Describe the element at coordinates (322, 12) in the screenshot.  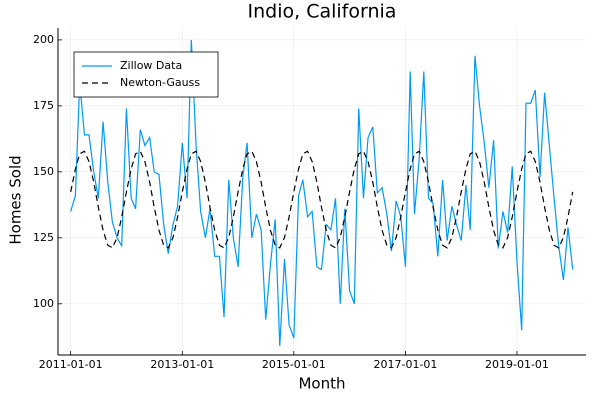
I see `chart-title: Indio, California` at that location.